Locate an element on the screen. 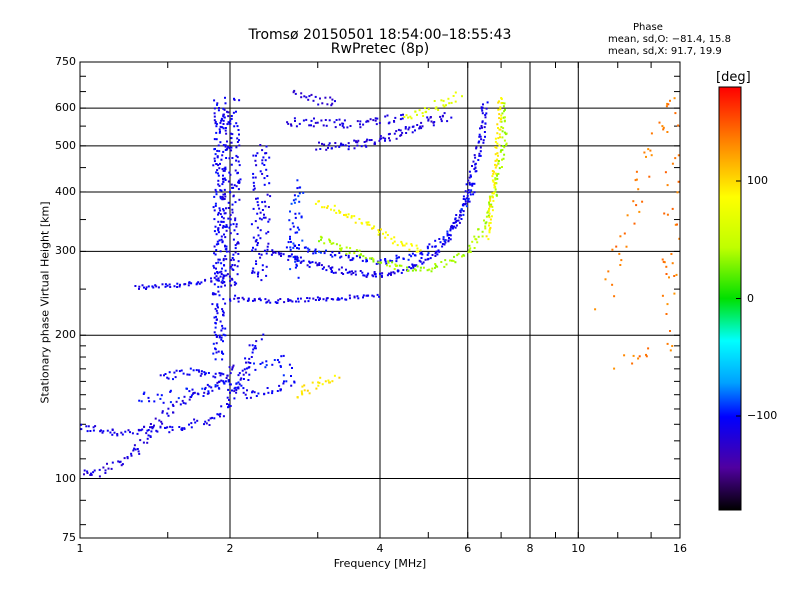 The width and height of the screenshot is (800, 600). y-tick-label: 75 is located at coordinates (69, 537).